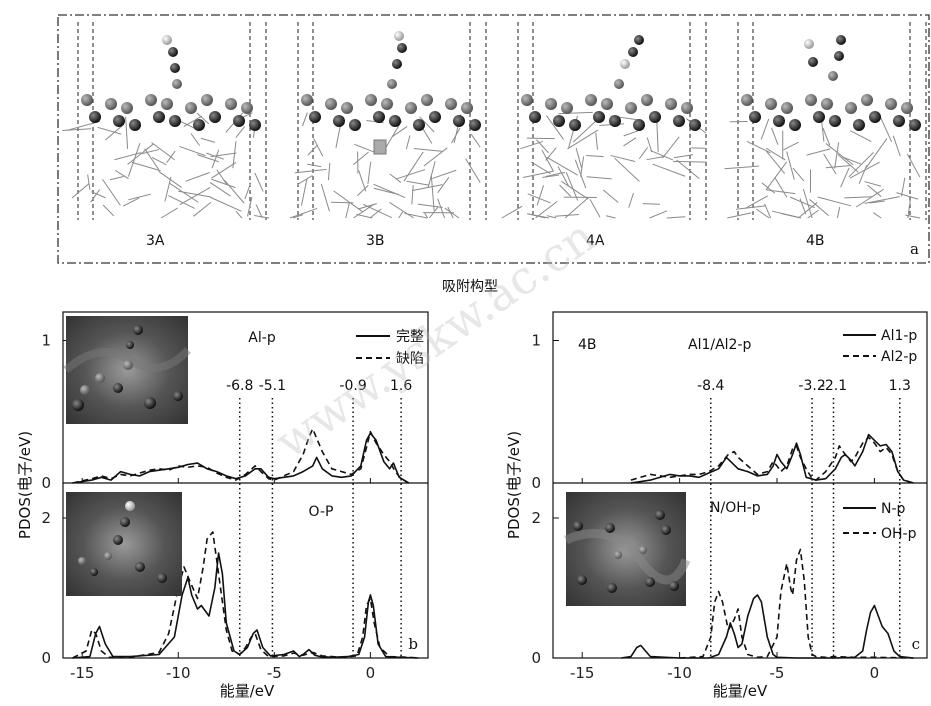  Describe the element at coordinates (390, 348) in the screenshot. I see `panel-b-legend: 完整 缺陷` at that location.